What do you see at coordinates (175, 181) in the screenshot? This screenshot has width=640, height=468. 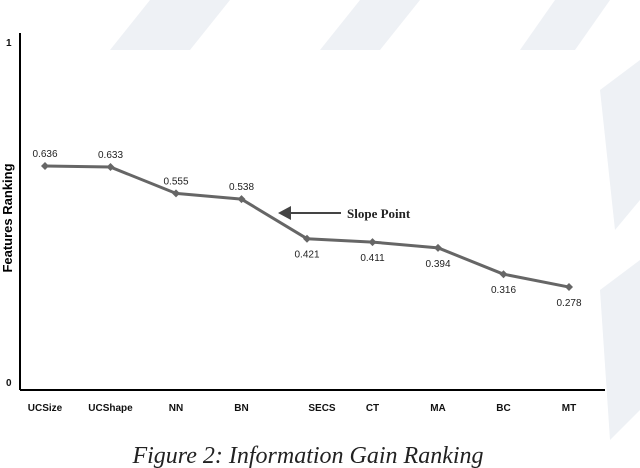 I see `data-label: 0.555` at bounding box center [175, 181].